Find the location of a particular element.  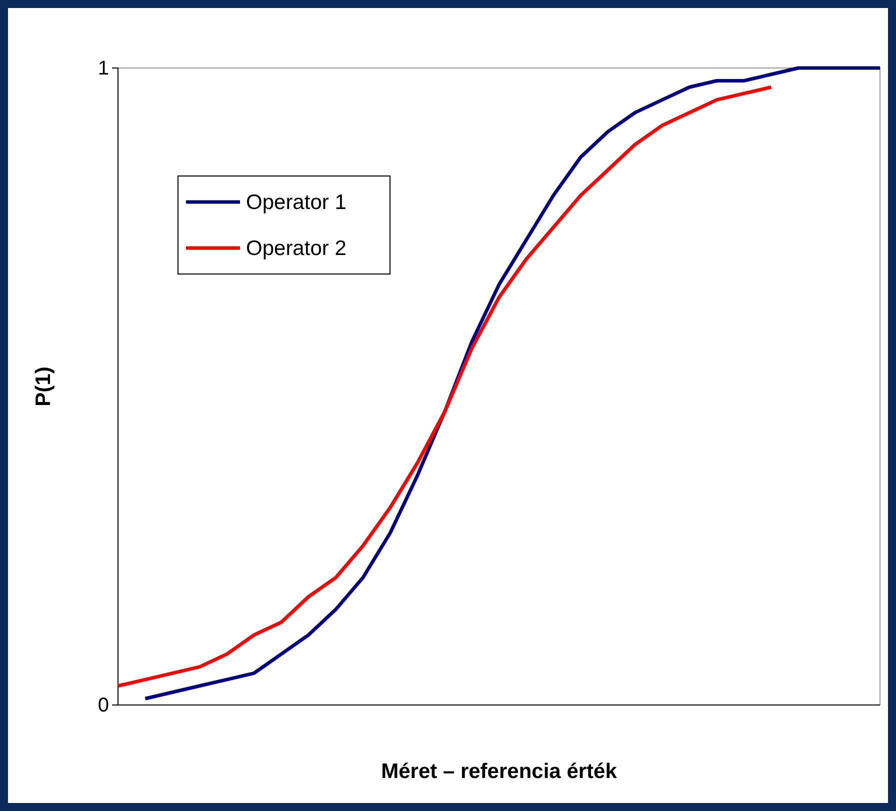

x-axis-title: Méret – referencia érték is located at coordinates (499, 771).